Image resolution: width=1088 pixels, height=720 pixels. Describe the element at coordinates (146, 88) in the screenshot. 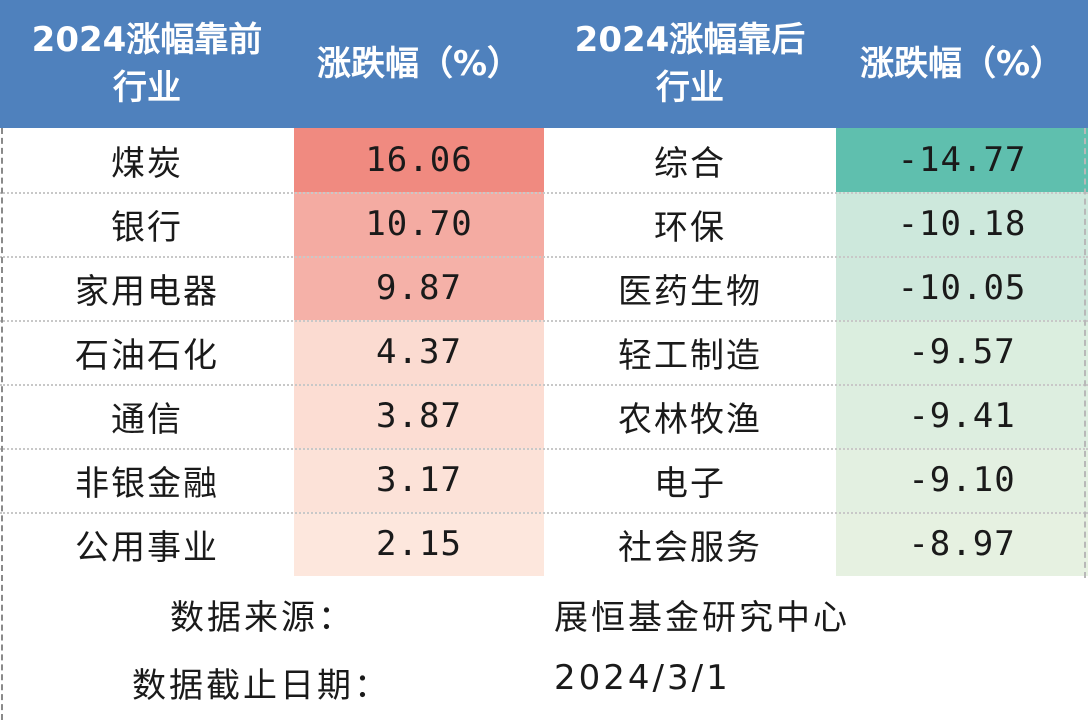

I see `header-top-industry-line2: 行业` at that location.